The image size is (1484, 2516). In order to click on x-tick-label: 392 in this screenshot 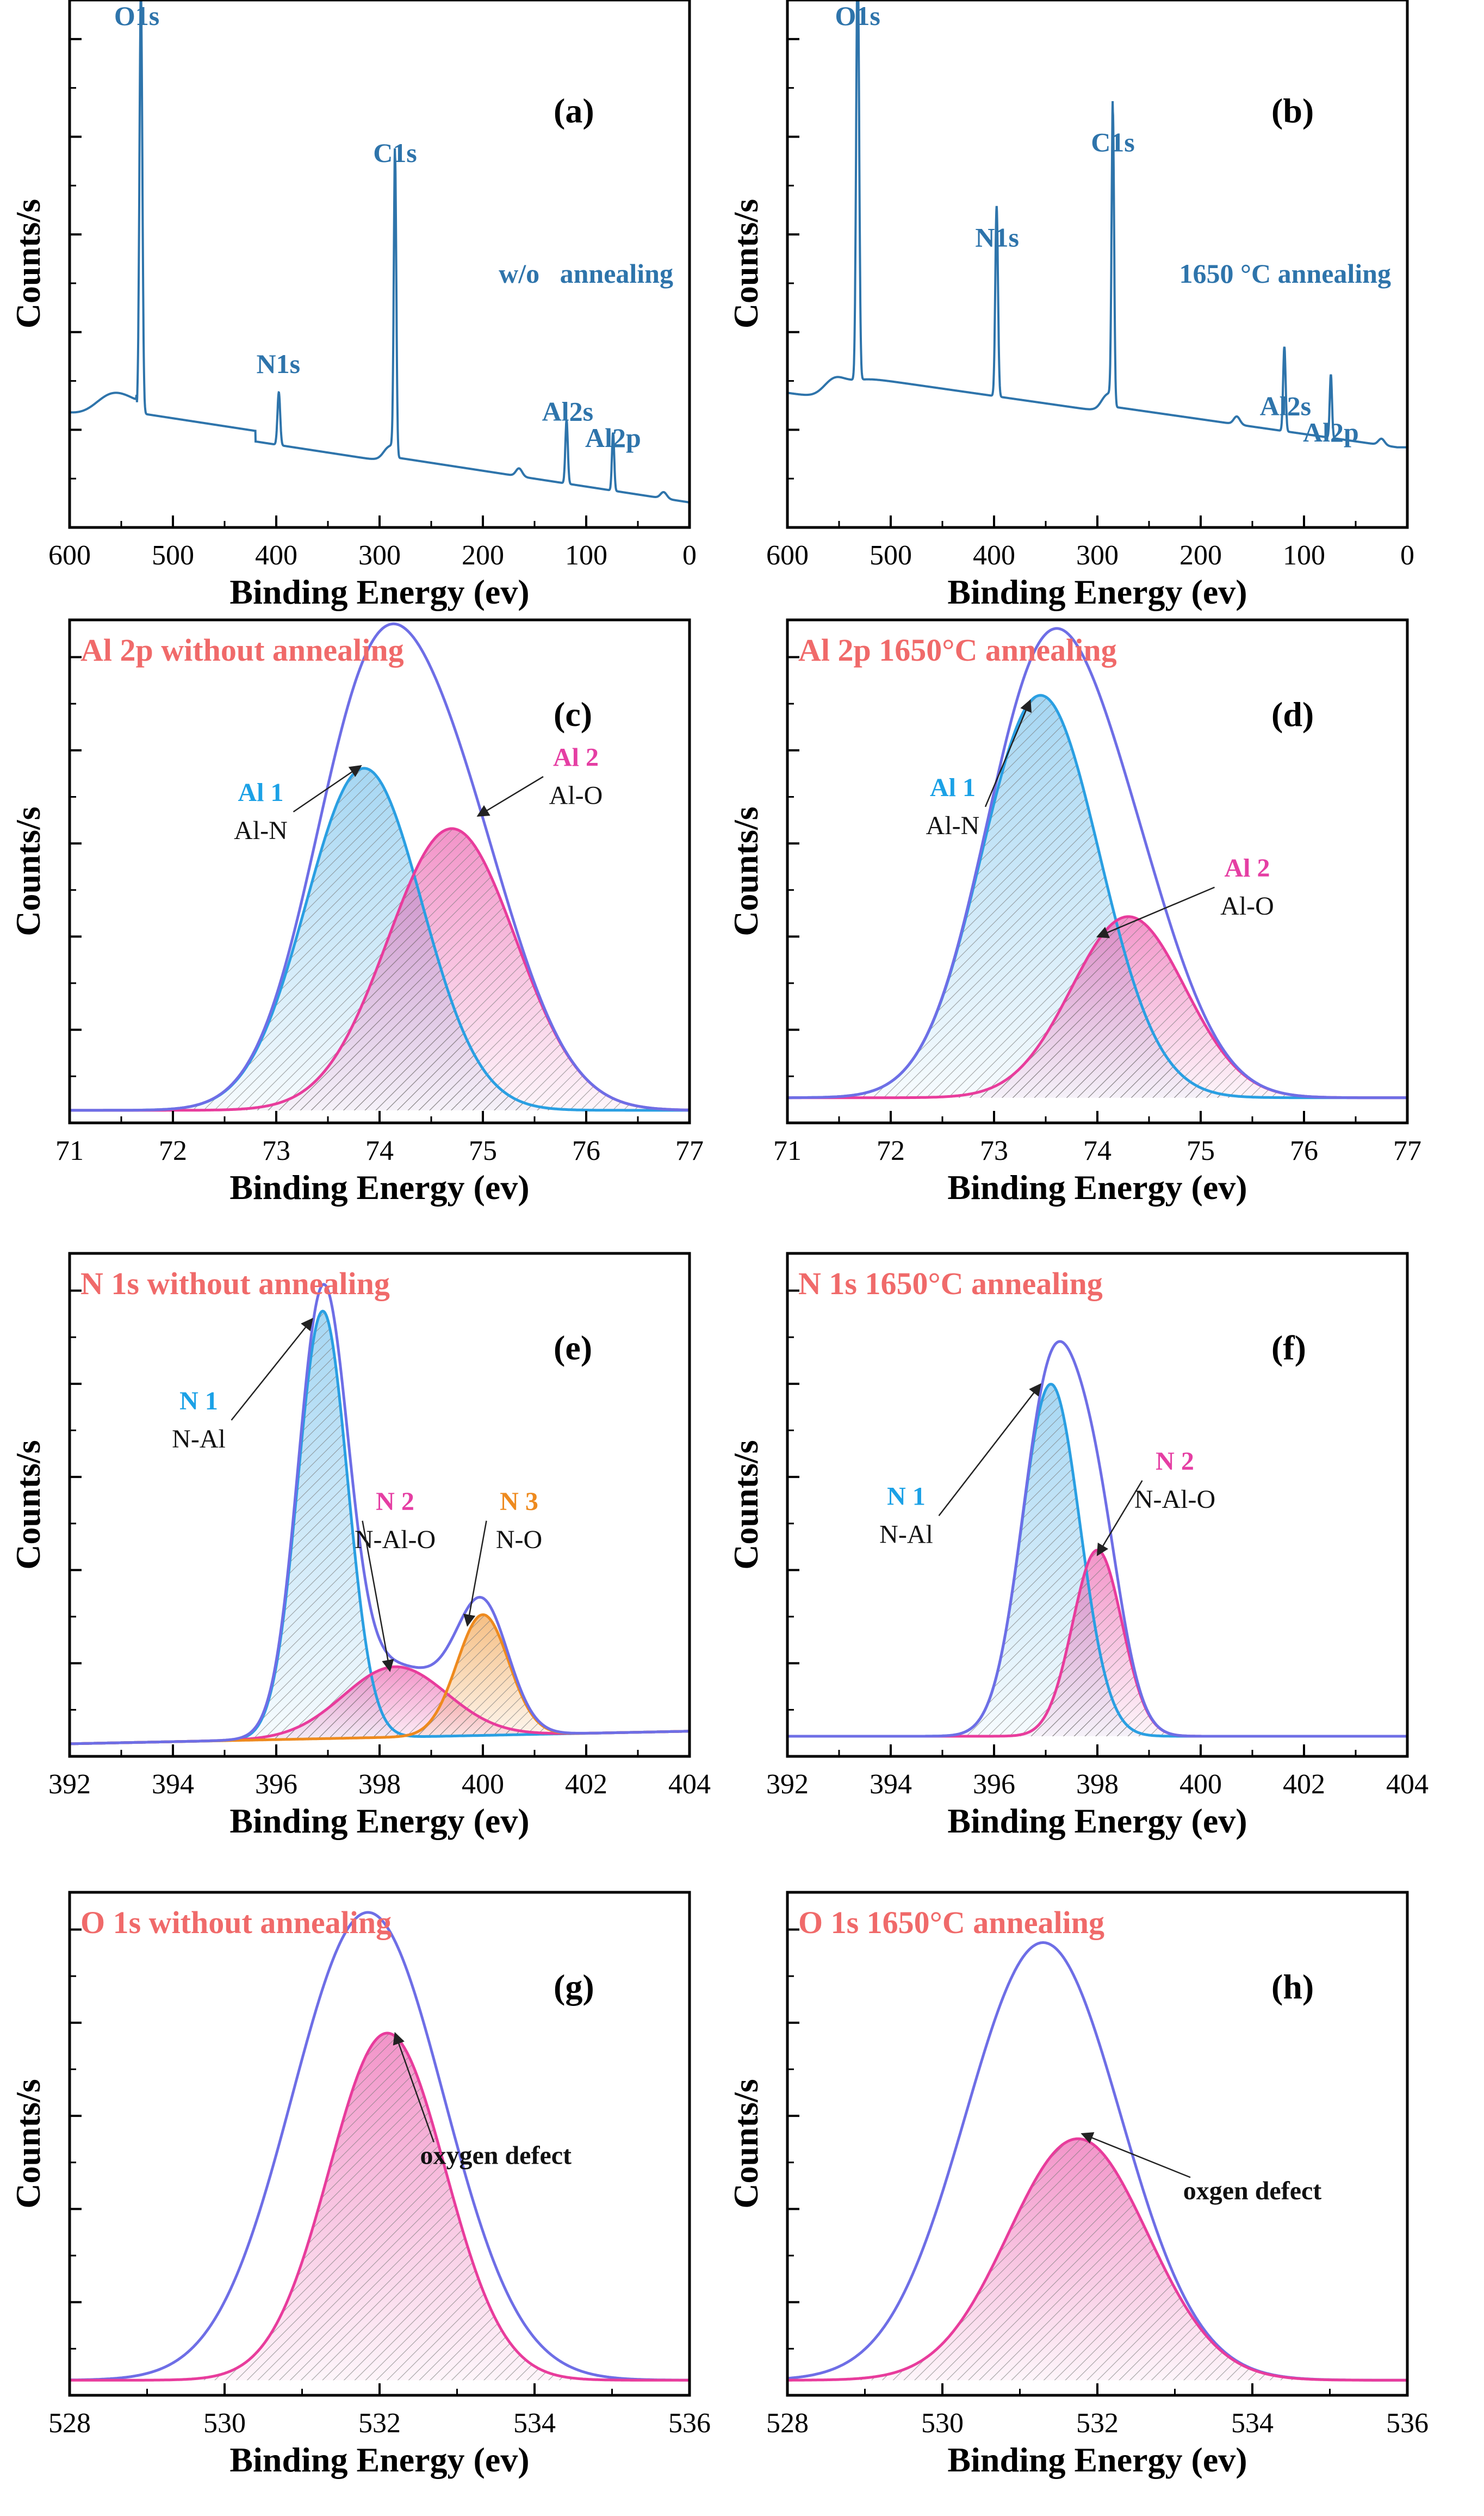, I will do `click(70, 1784)`.